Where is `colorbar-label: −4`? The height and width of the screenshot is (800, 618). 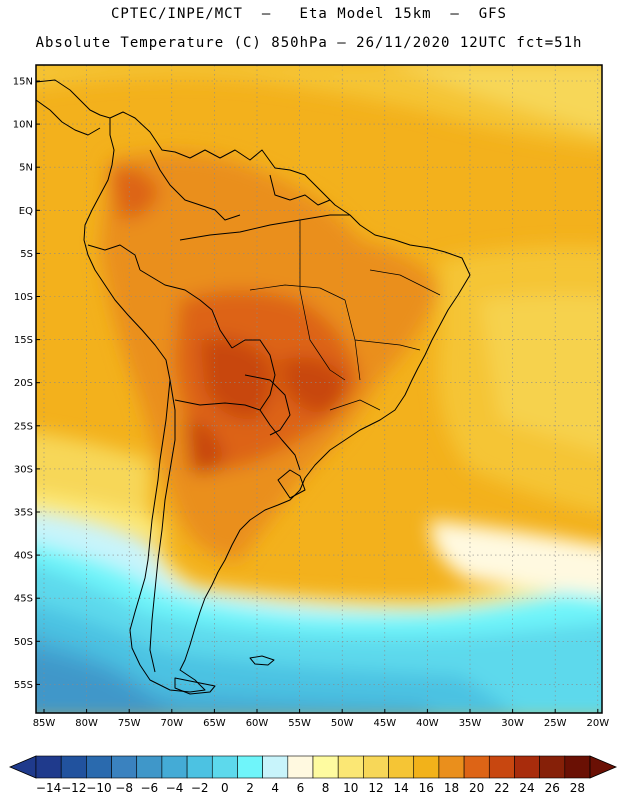
colorbar-label: −4 is located at coordinates (175, 788).